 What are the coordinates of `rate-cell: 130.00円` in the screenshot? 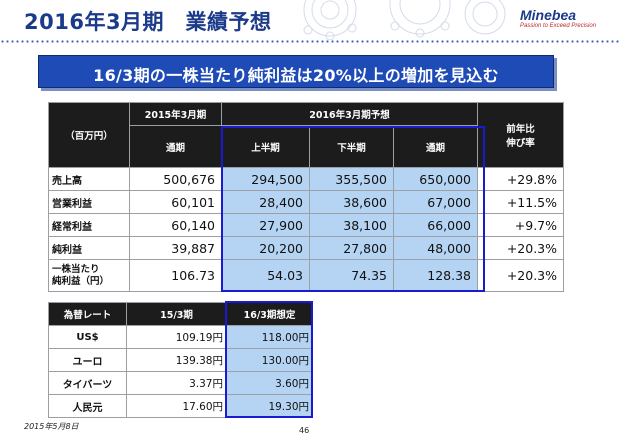 It's located at (269, 360).